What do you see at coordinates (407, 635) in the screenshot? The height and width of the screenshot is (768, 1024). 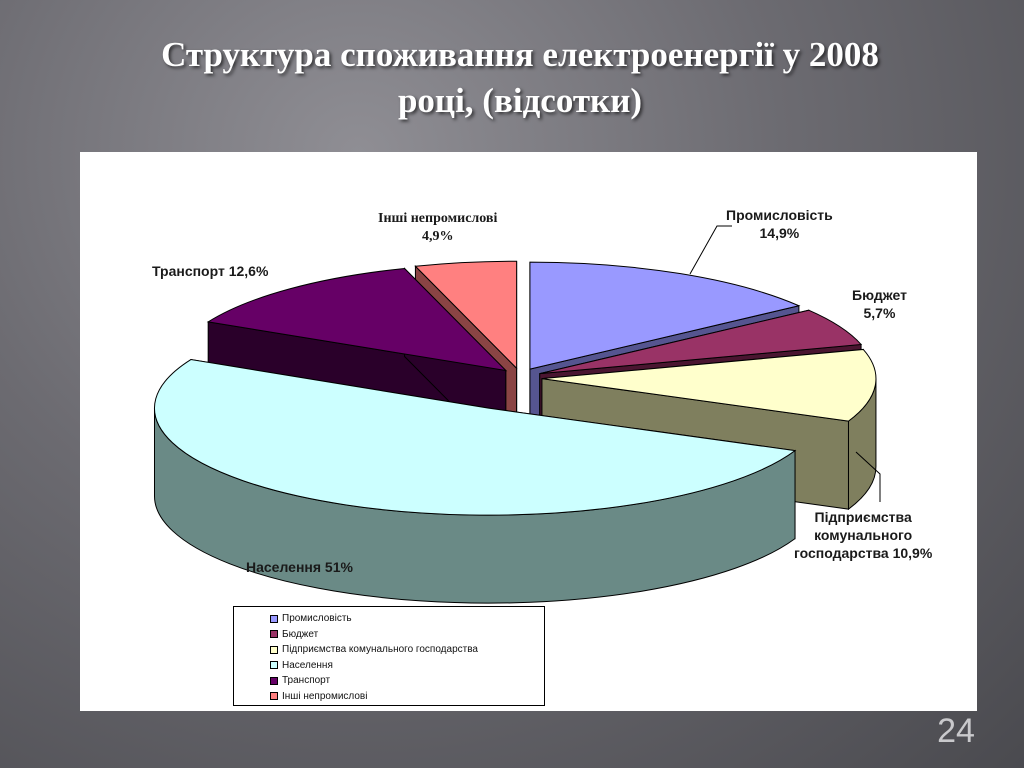 I see `legend-item-budget: Бюджет` at bounding box center [407, 635].